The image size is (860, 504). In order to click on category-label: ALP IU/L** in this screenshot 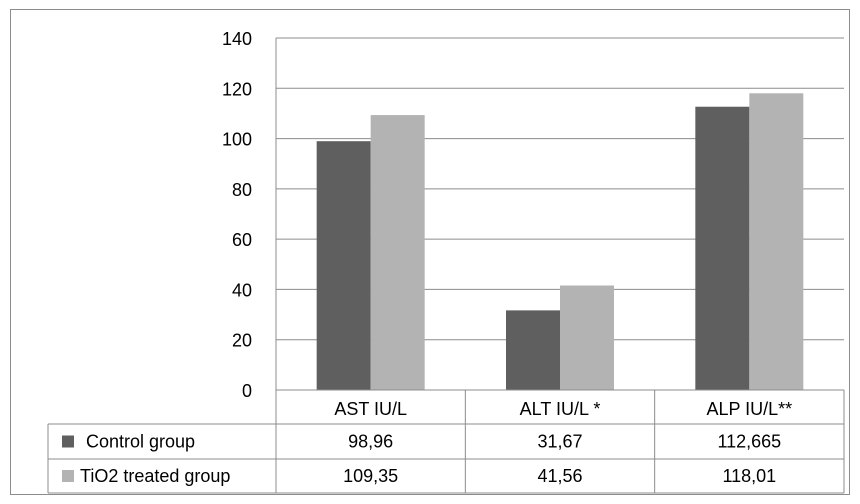, I will do `click(749, 409)`.